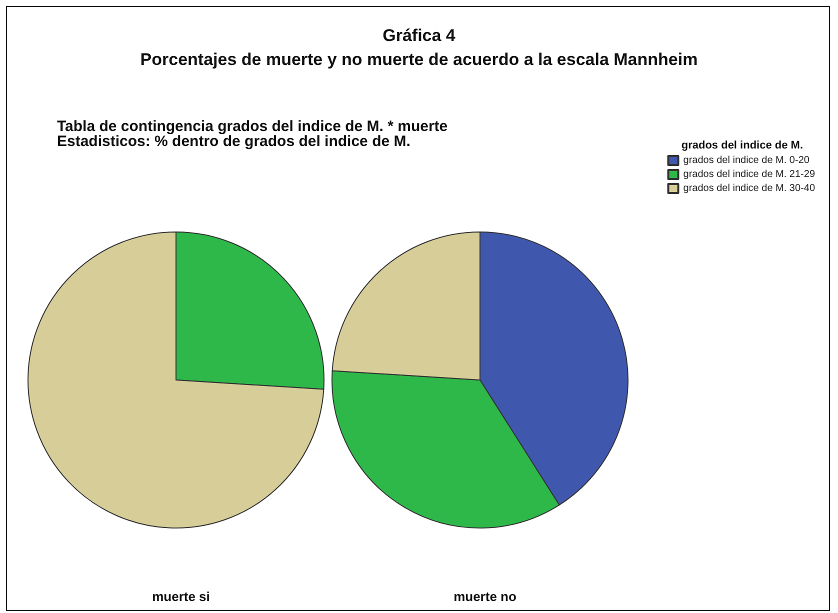 Image resolution: width=838 pixels, height=613 pixels. What do you see at coordinates (419, 59) in the screenshot?
I see `chart-subtitle: Porcentajes de muerte y no muerte de acuerdo a la escala Mannheim` at bounding box center [419, 59].